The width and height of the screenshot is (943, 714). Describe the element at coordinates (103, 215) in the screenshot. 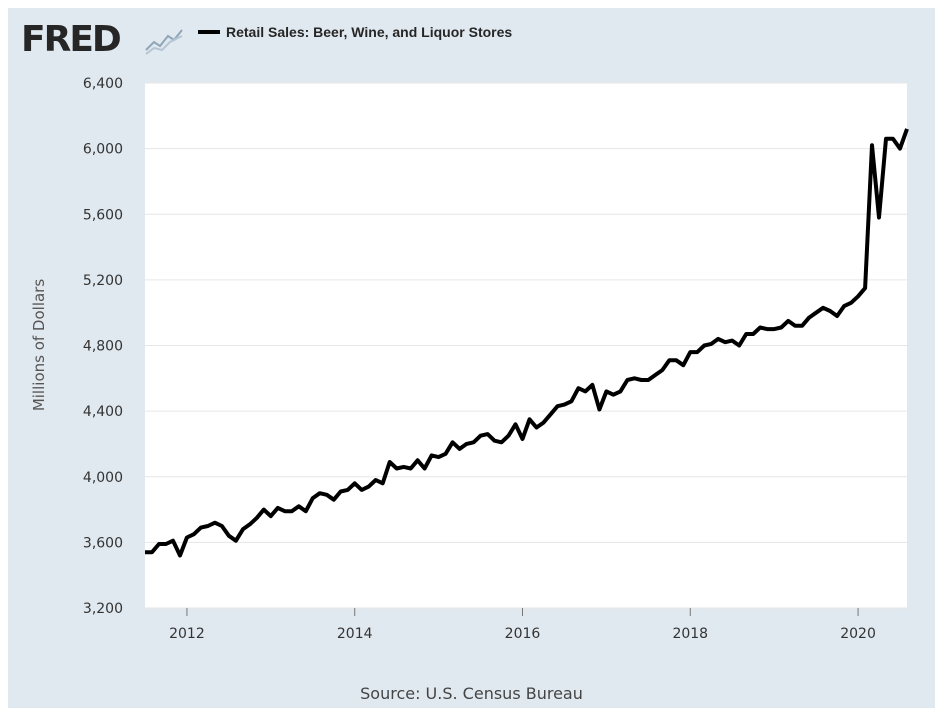

I see `y-tick-label: 5,600` at that location.